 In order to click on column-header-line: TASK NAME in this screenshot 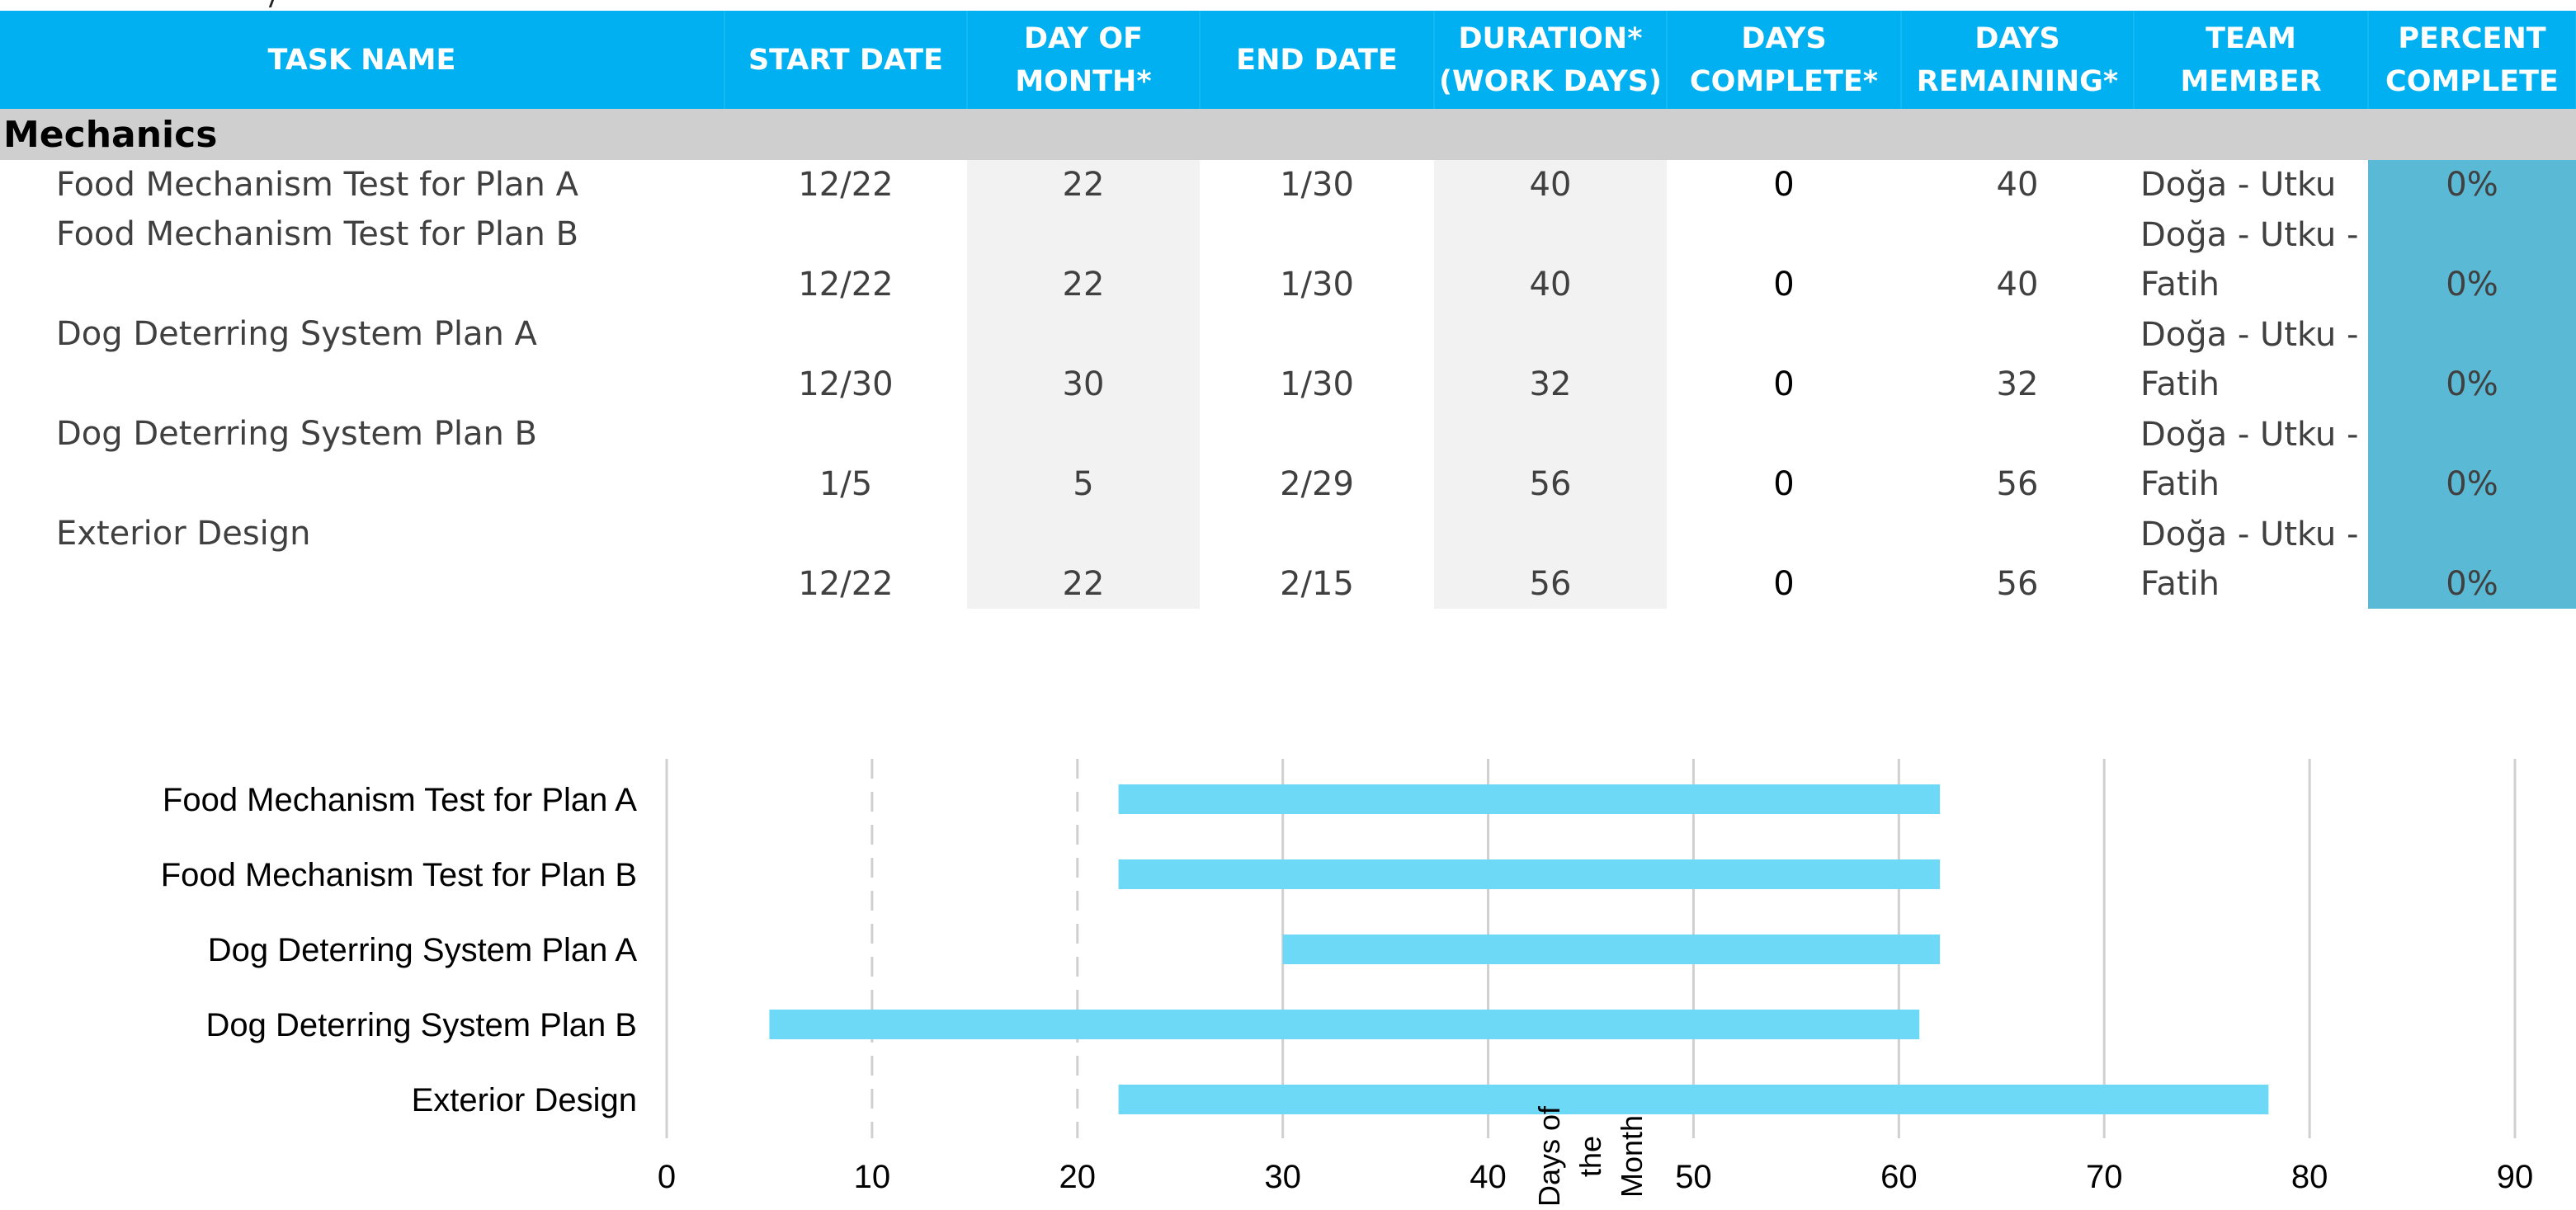, I will do `click(361, 60)`.